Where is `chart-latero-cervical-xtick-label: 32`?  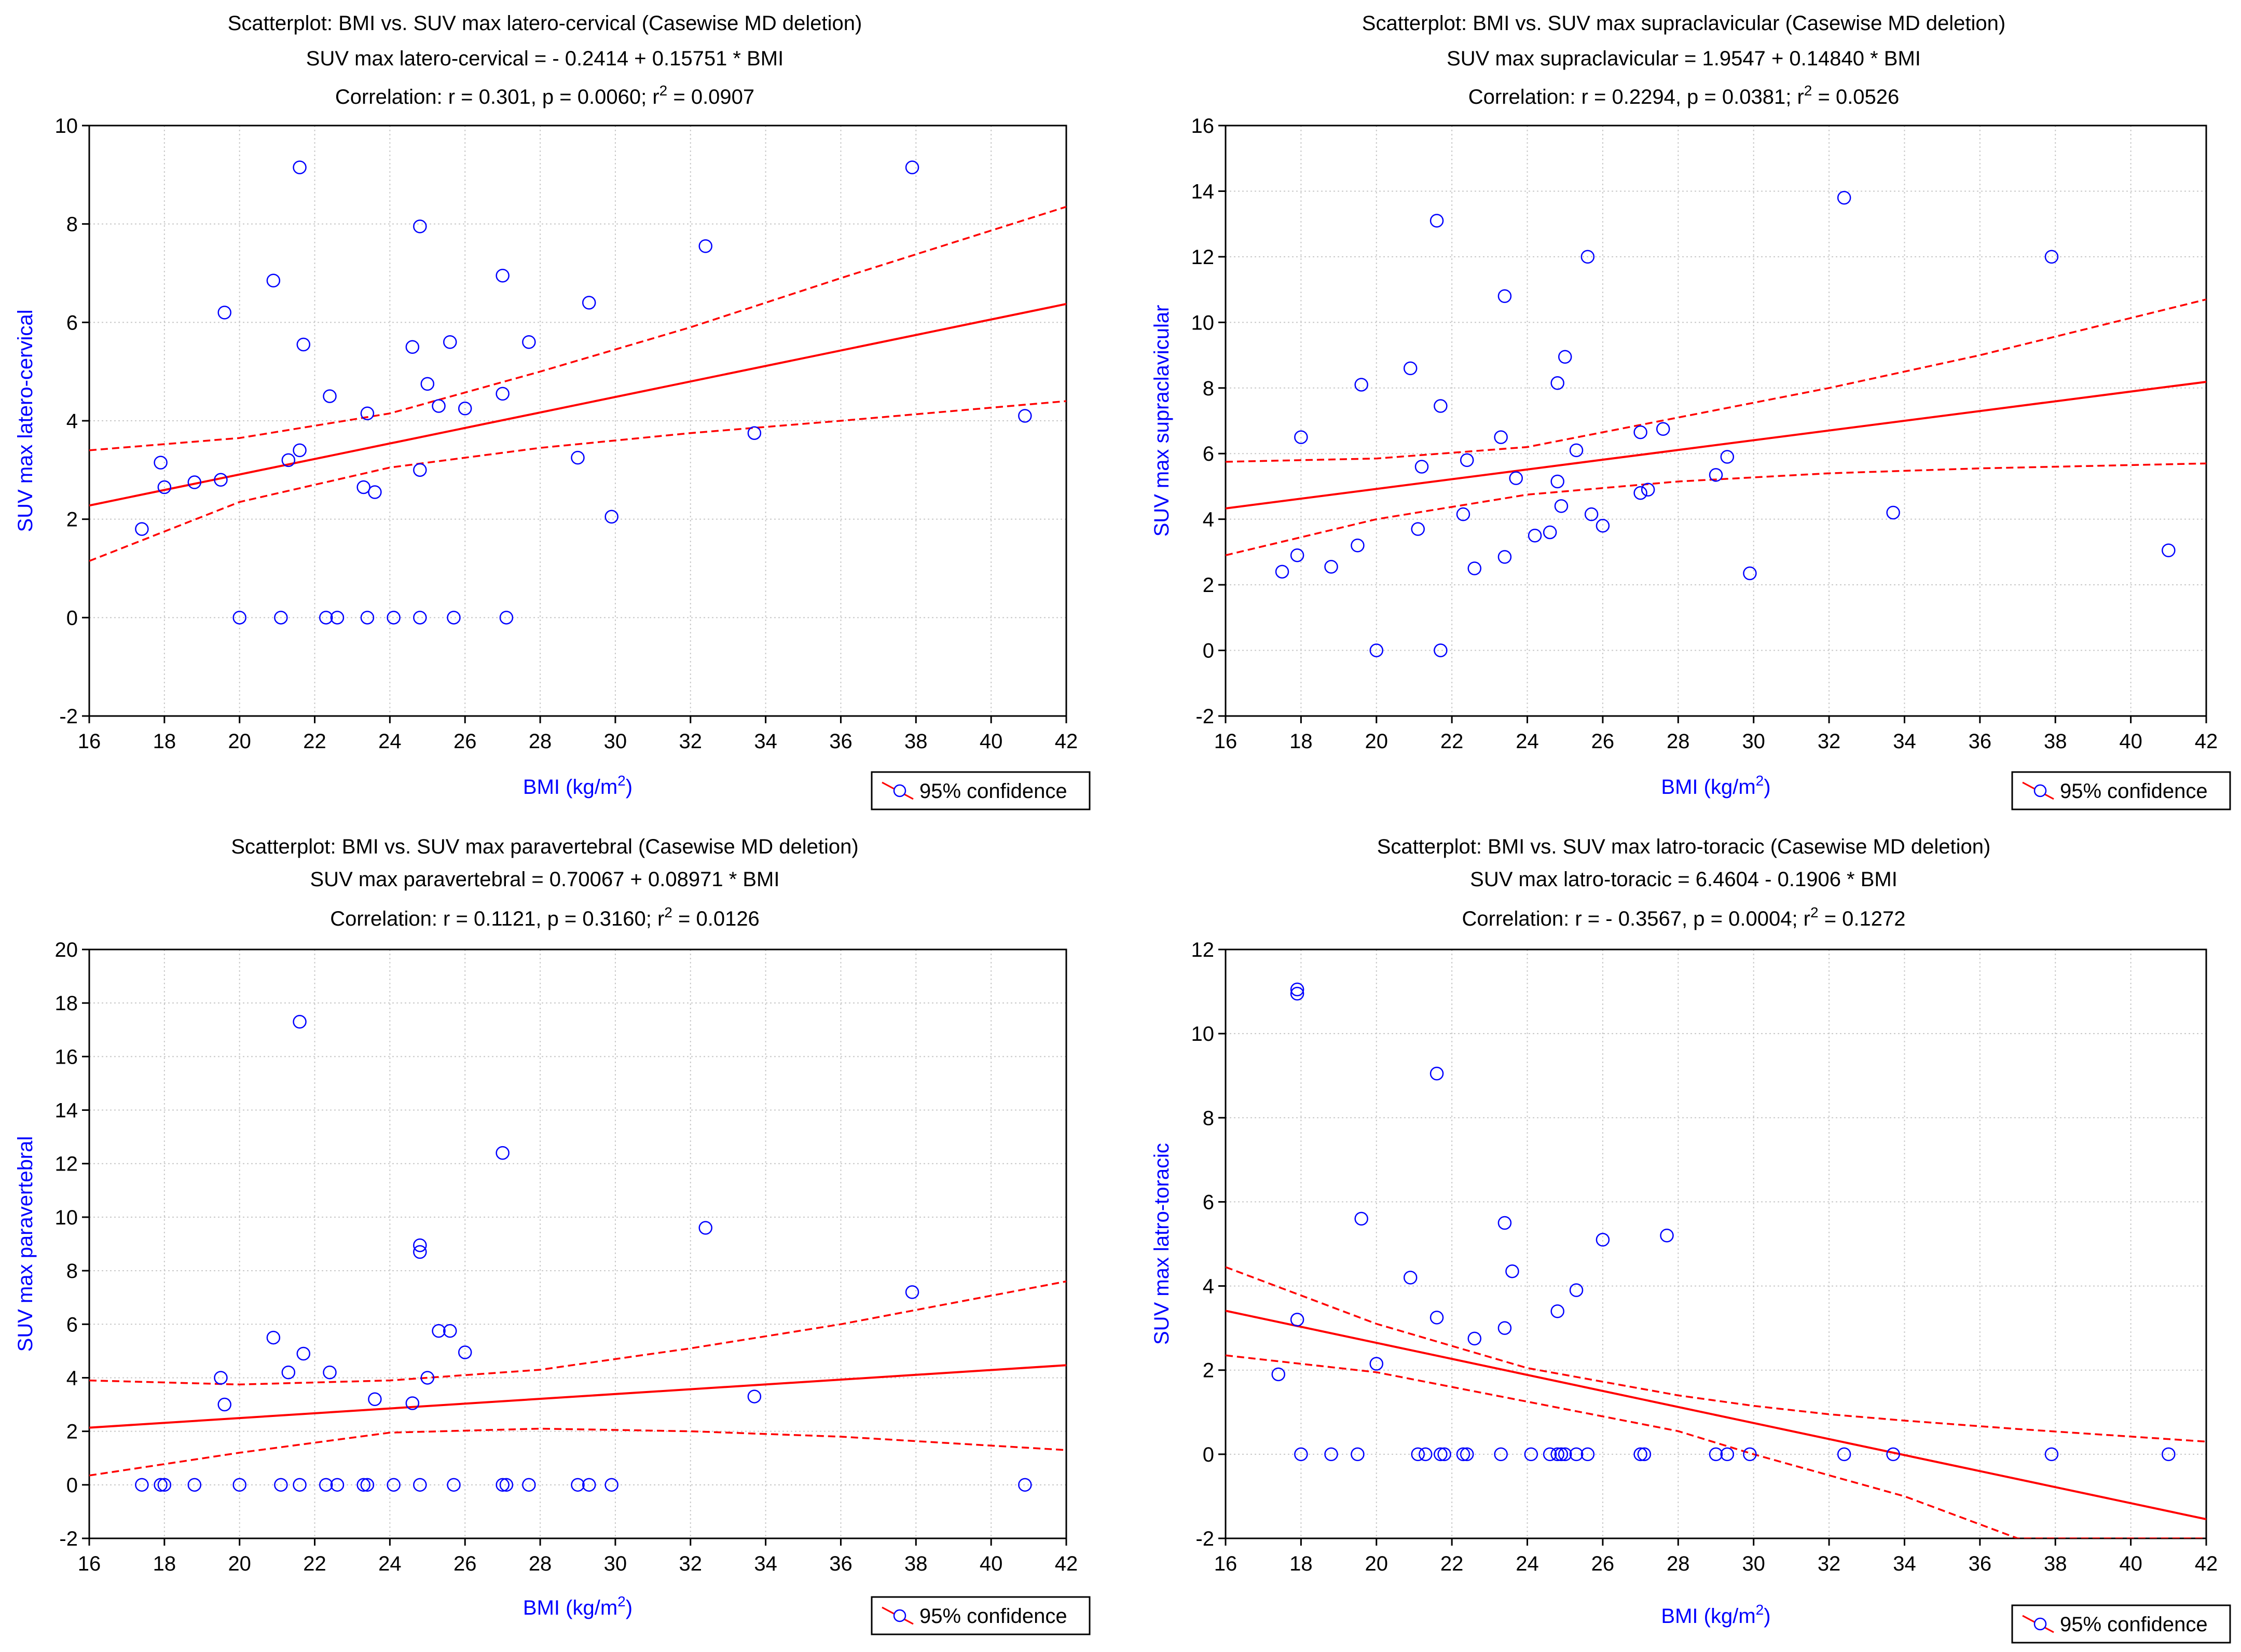
chart-latero-cervical-xtick-label: 32 is located at coordinates (691, 741).